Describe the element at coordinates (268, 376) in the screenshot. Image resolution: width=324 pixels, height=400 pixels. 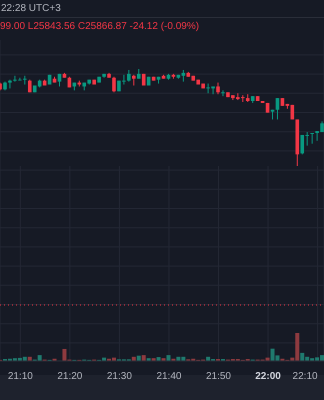
I see `x-tick-label: 22:00` at that location.